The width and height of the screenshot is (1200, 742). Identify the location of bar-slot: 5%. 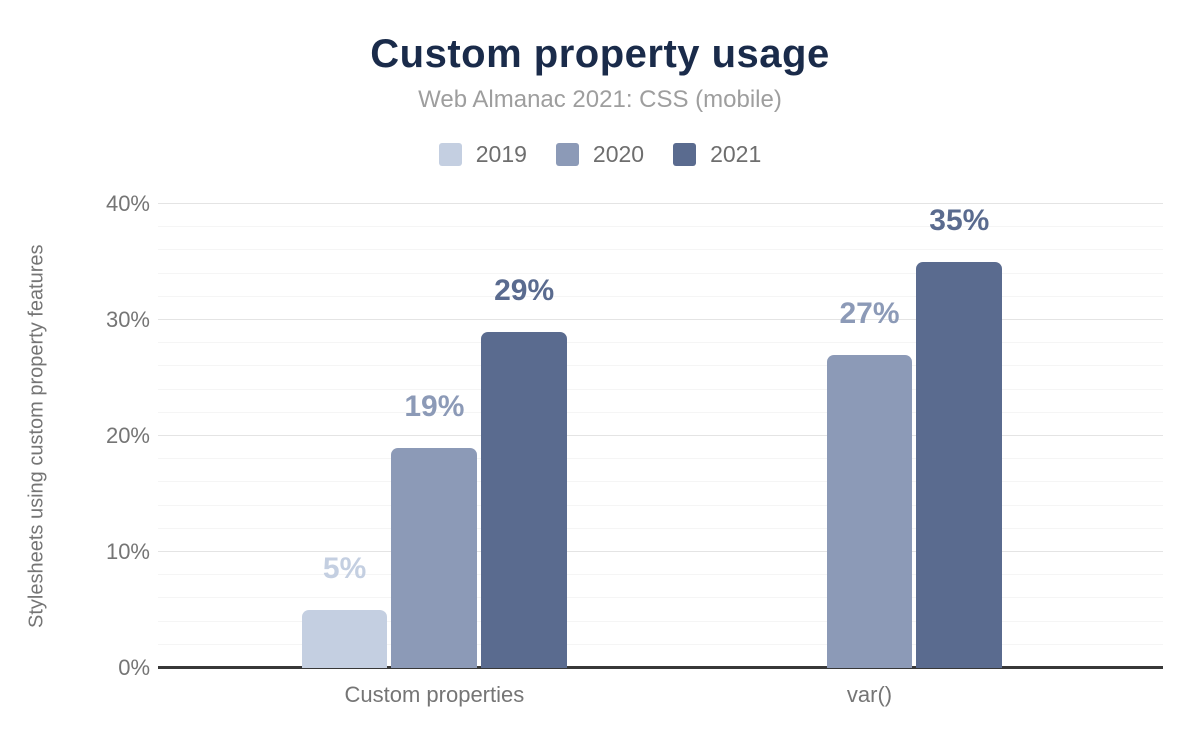
(344, 436).